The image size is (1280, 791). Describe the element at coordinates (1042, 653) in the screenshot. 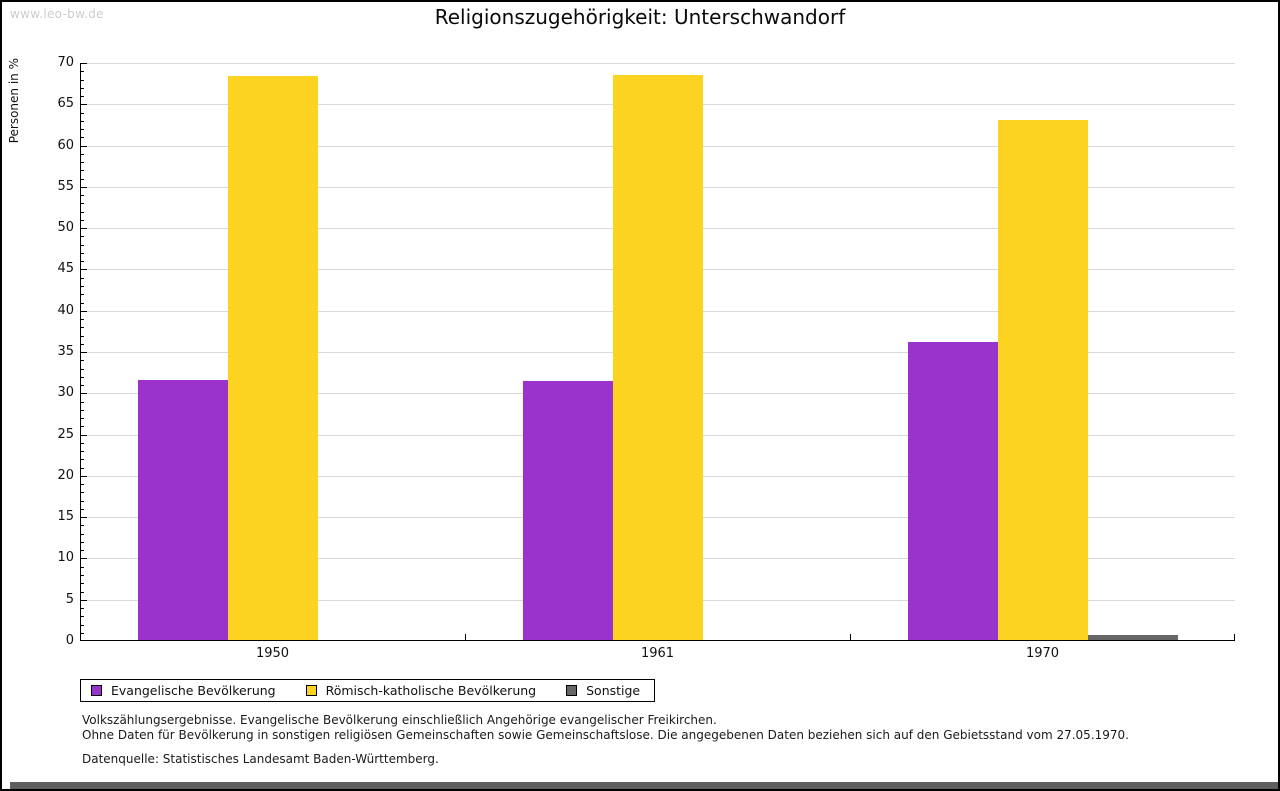

I see `x-axis-label-1970: 1970` at that location.